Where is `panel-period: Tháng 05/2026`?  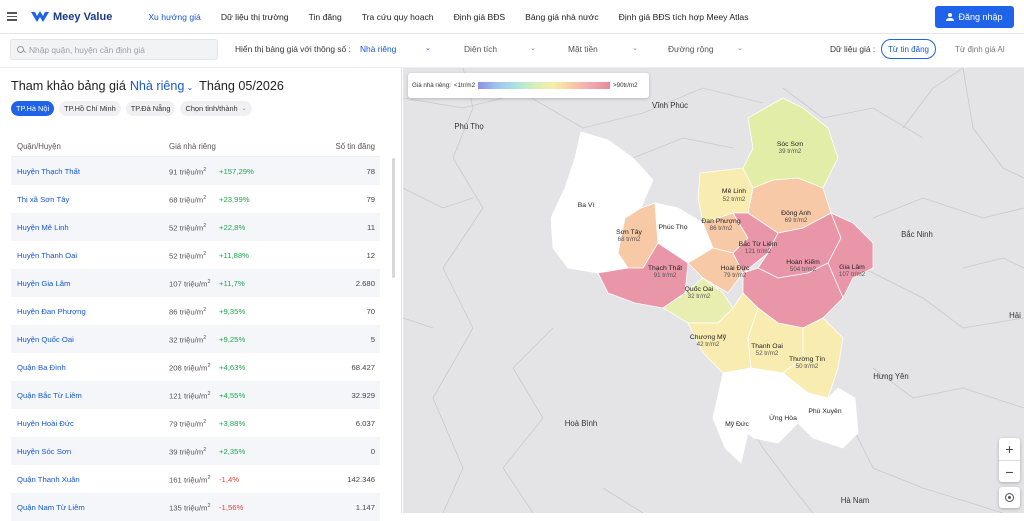 panel-period: Tháng 05/2026 is located at coordinates (241, 86).